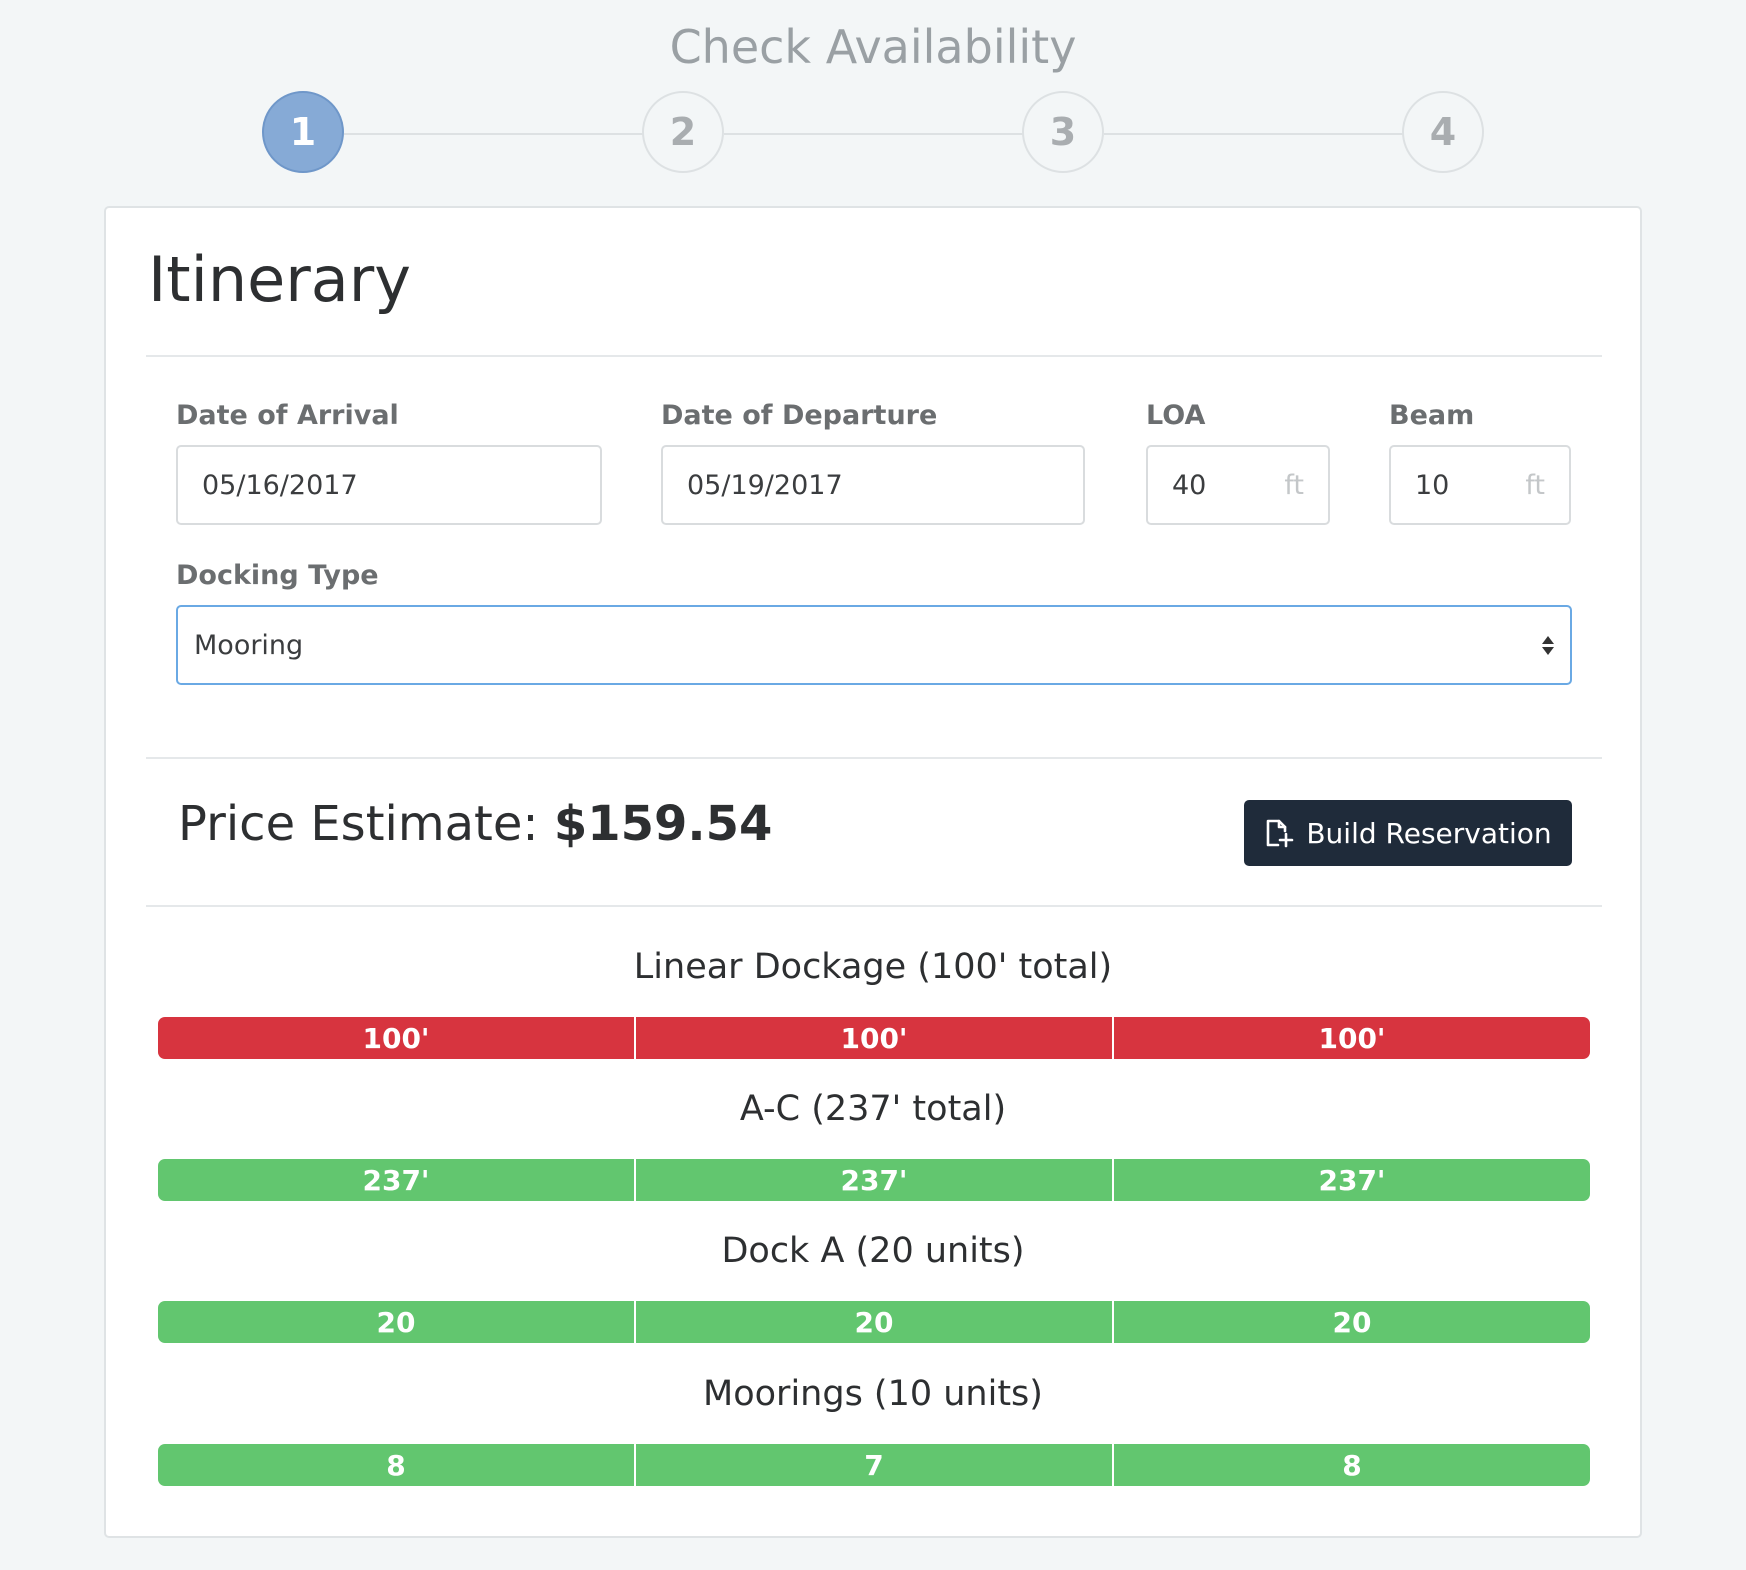 The height and width of the screenshot is (1570, 1746). I want to click on step-1: 1, so click(303, 132).